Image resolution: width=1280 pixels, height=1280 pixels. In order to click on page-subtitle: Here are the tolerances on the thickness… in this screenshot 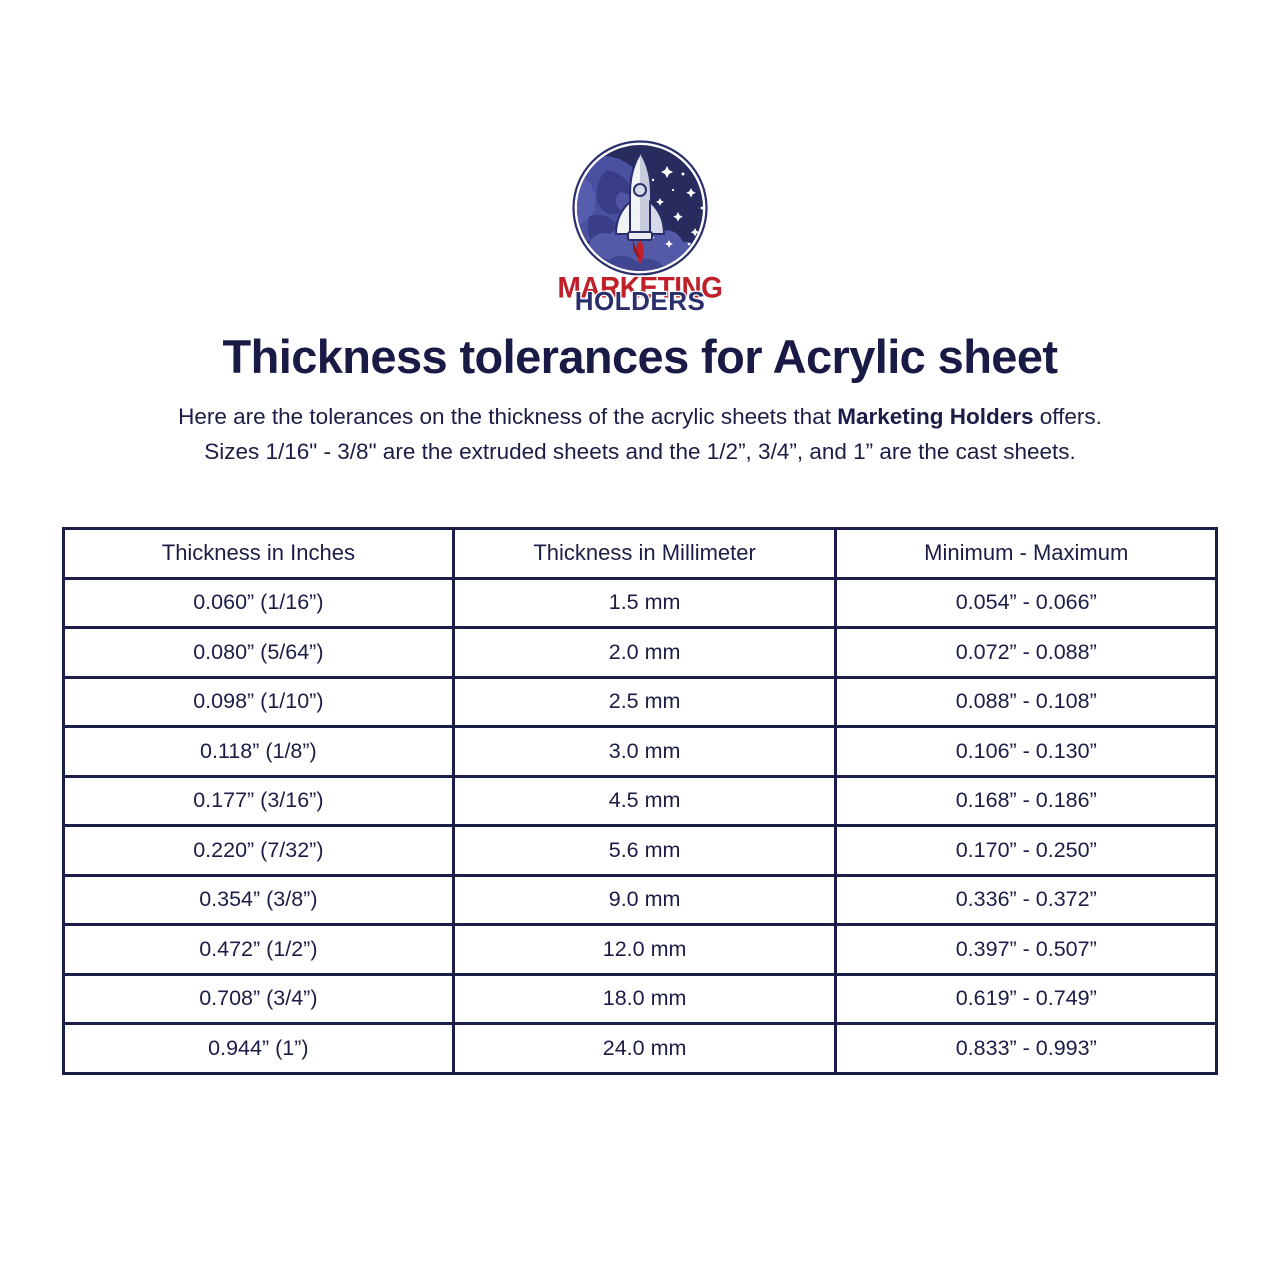, I will do `click(640, 435)`.